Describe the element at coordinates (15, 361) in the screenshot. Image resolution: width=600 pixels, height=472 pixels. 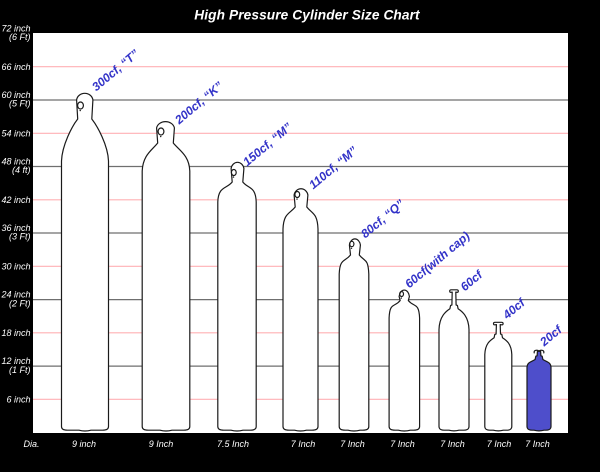
I see `svg-text: 12 inch` at that location.